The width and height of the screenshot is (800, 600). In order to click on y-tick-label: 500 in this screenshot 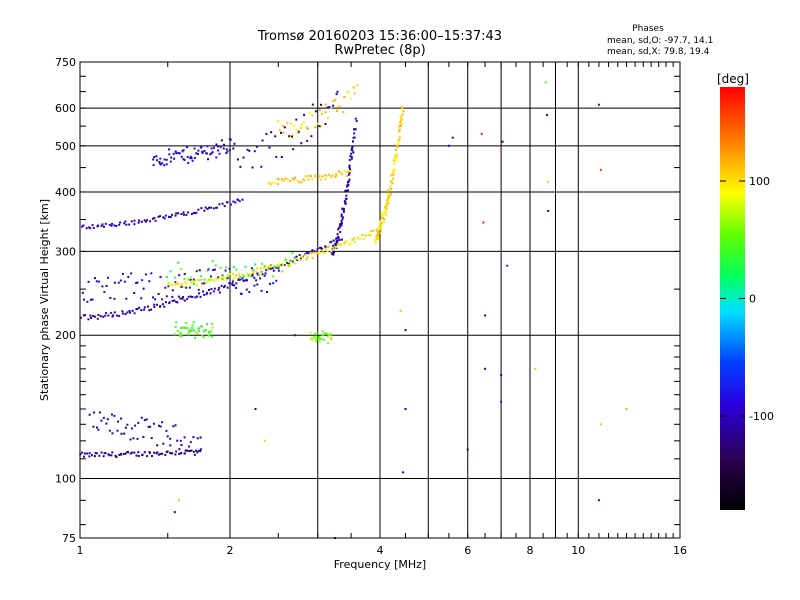, I will do `click(65, 146)`.